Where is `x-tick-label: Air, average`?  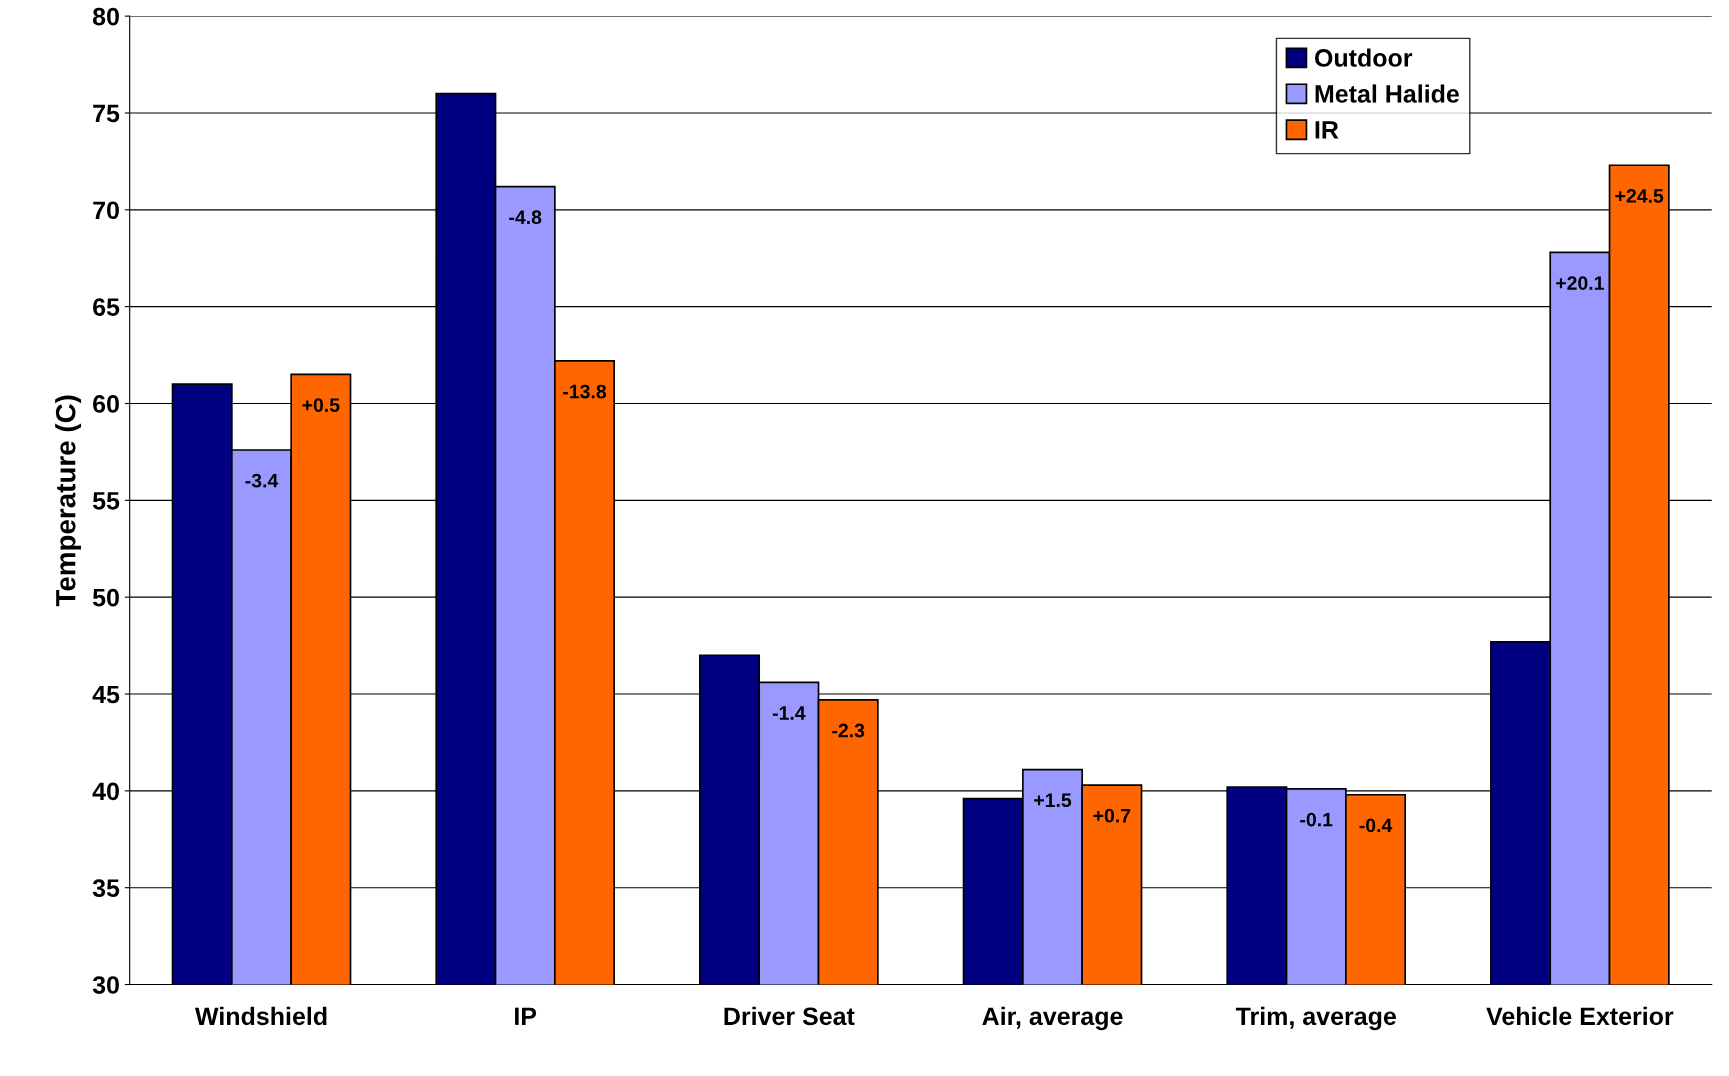
x-tick-label: Air, average is located at coordinates (1052, 1018).